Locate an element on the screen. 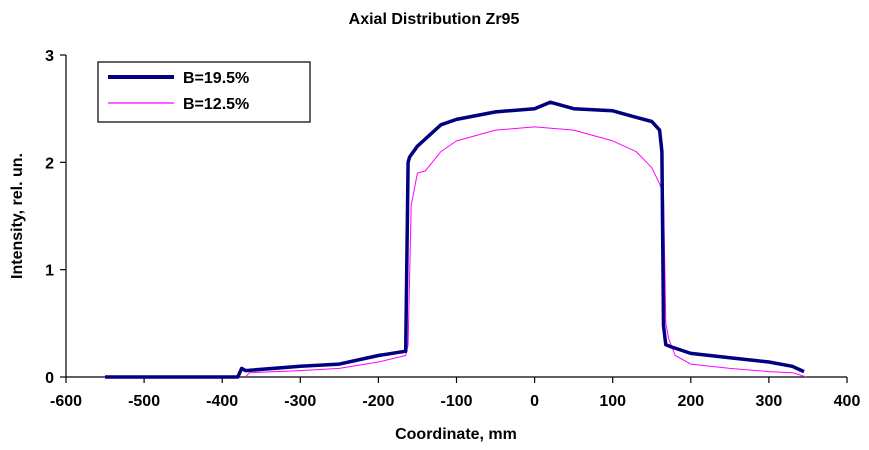  y-tick-label: 3 is located at coordinates (49, 56).